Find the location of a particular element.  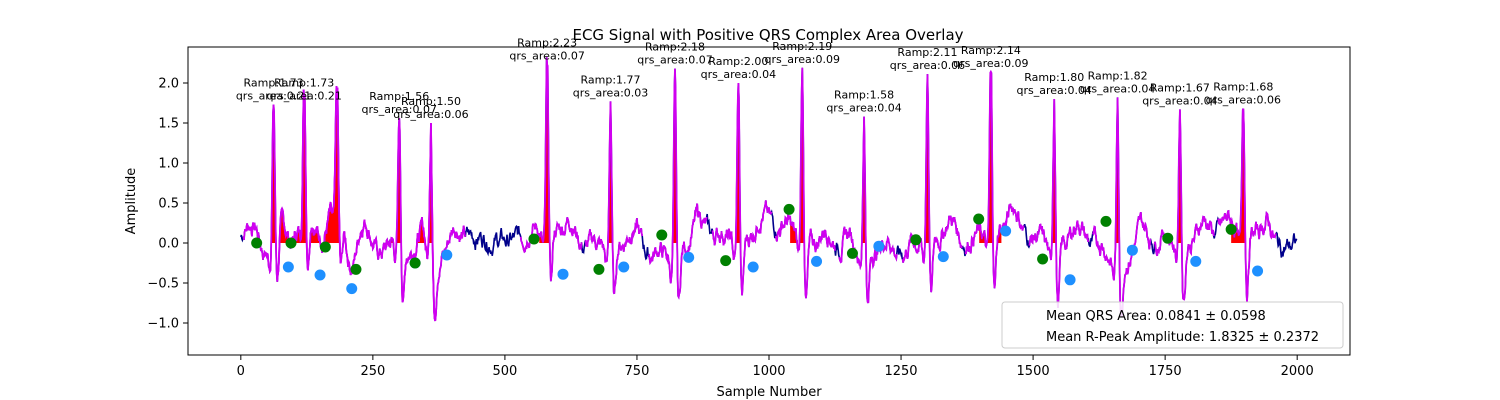

y-tick-label-6: 2.0 is located at coordinates (168, 84).